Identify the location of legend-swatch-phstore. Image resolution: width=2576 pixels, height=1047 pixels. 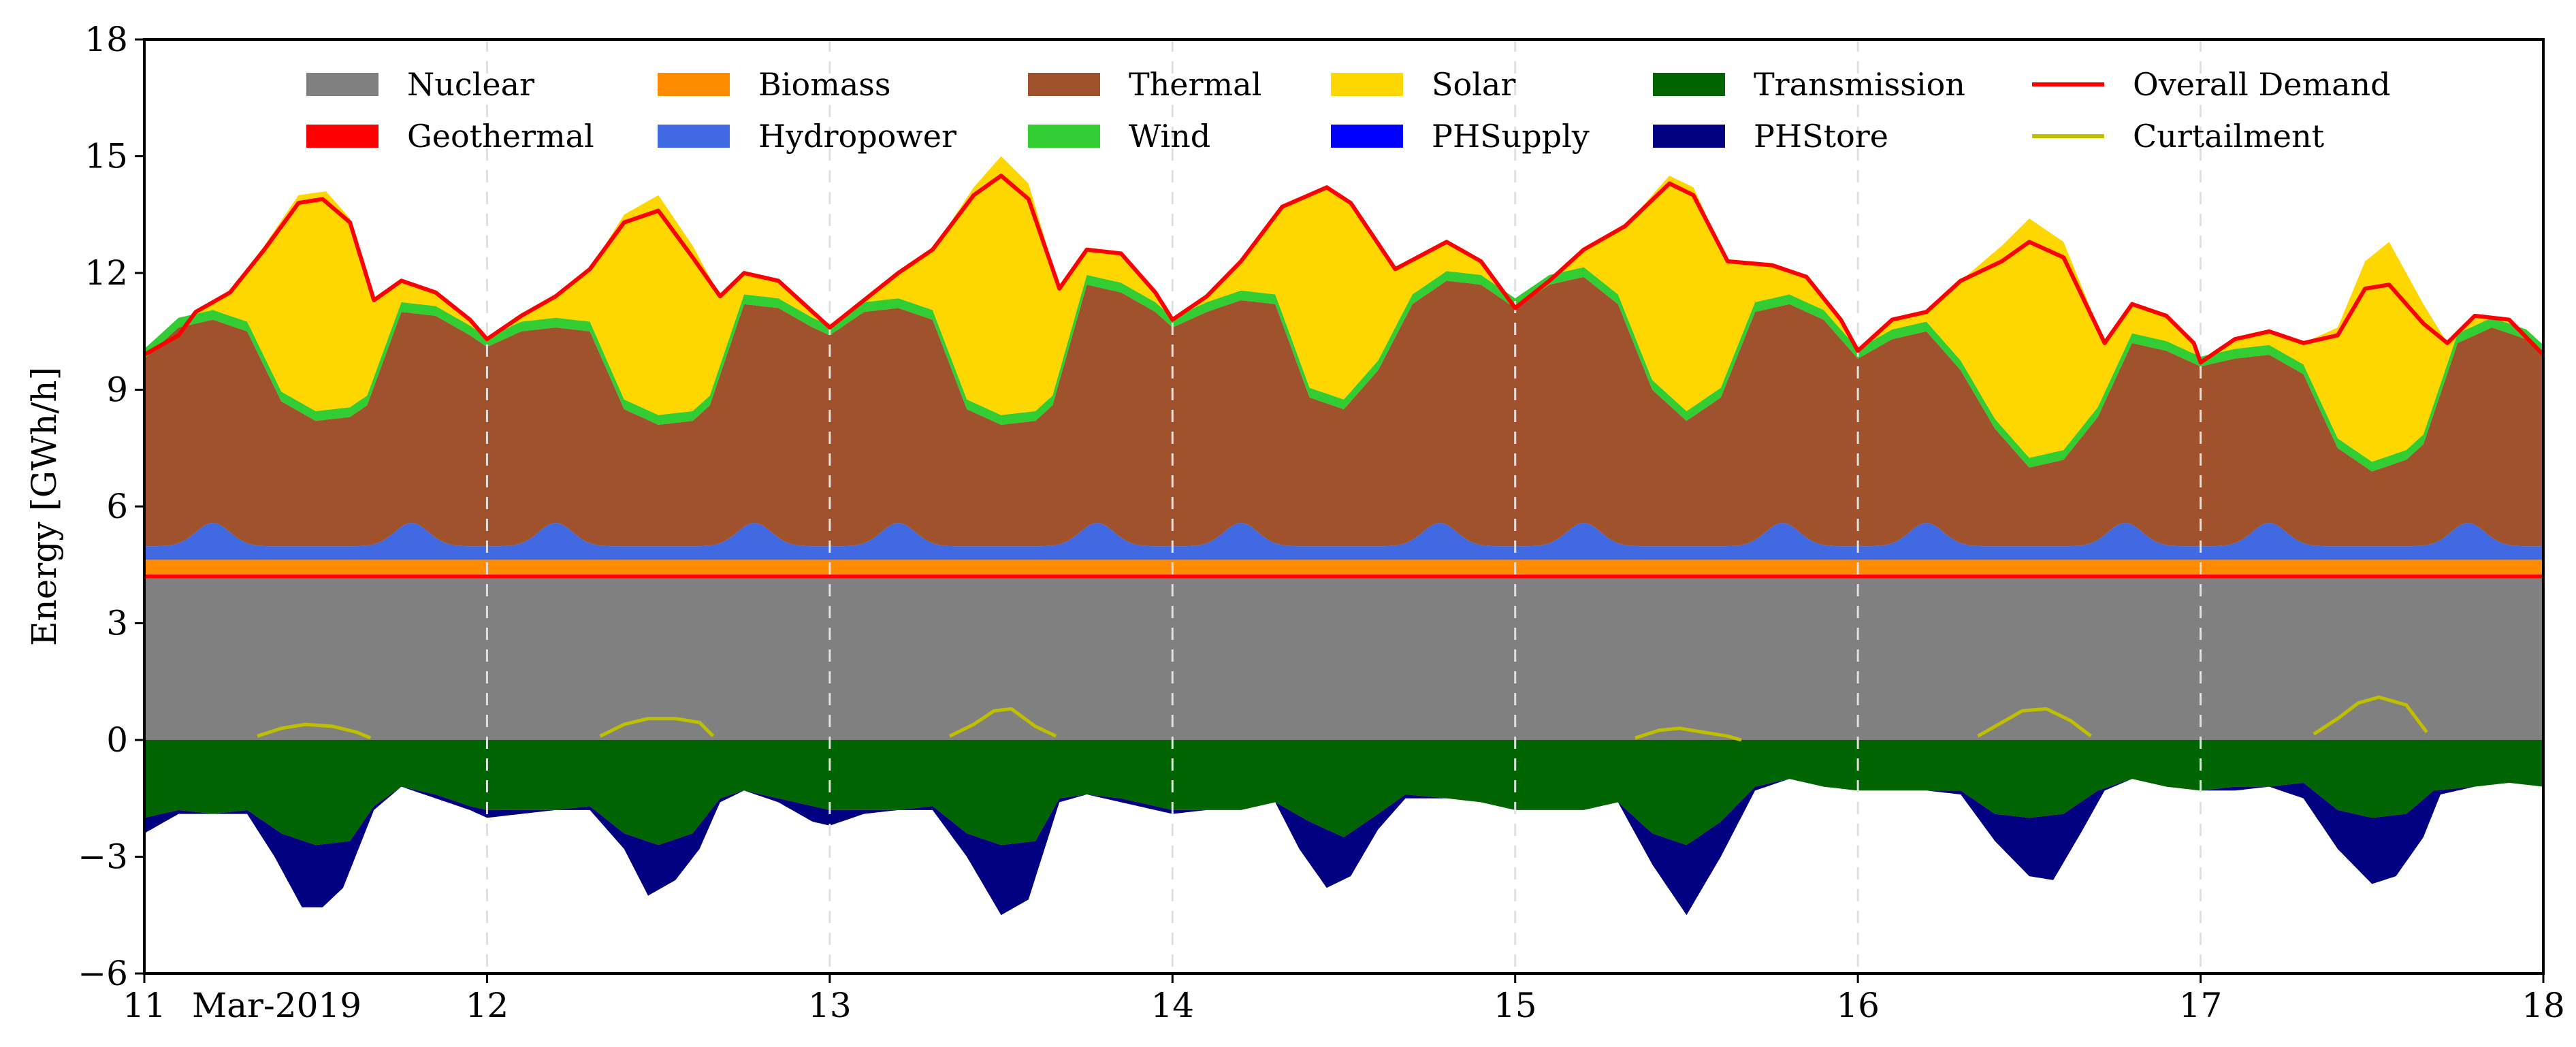
(1689, 137).